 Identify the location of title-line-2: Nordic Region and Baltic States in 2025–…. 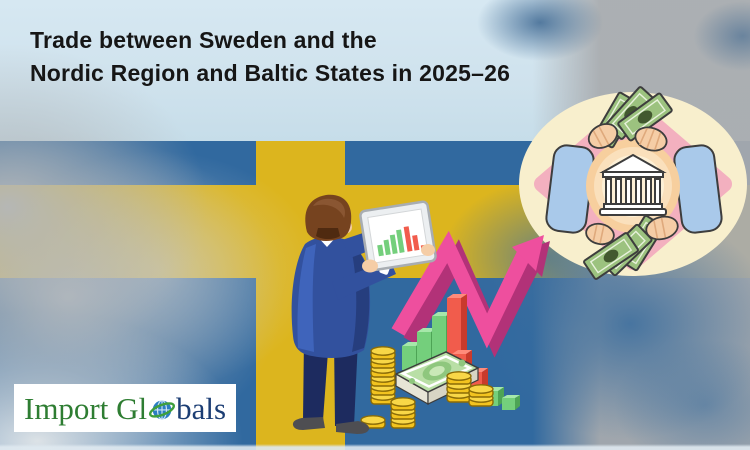
(270, 73).